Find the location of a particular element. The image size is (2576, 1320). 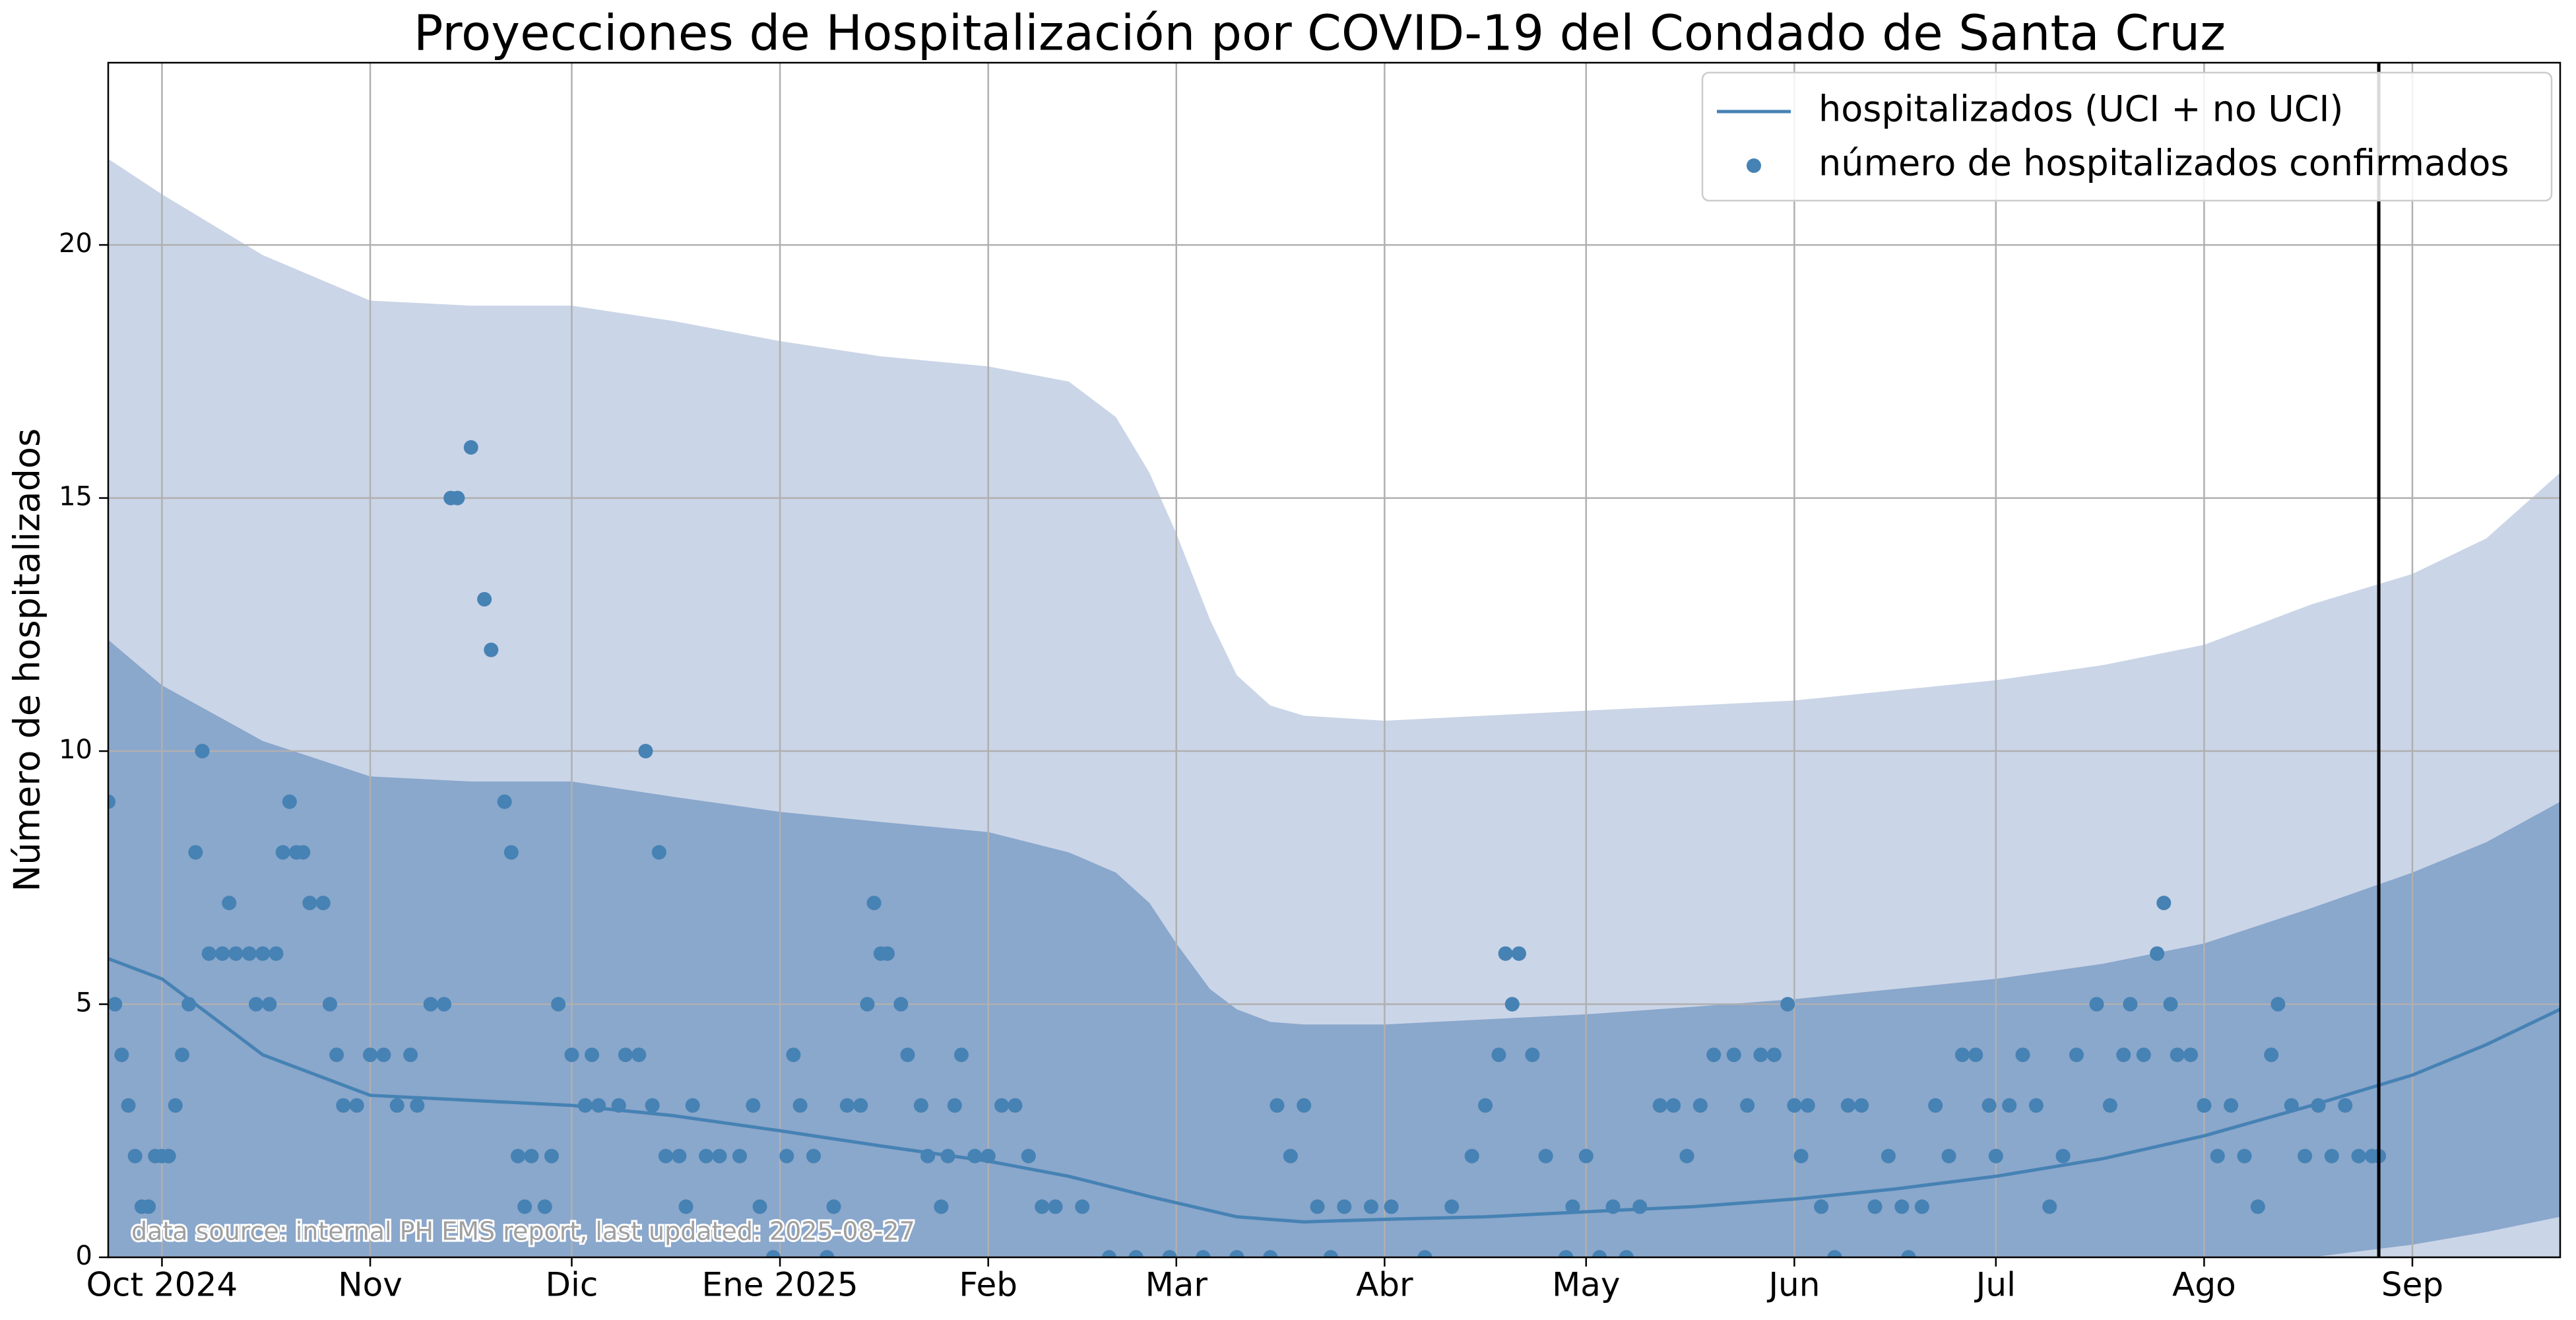

x-tick-label: Abr is located at coordinates (1385, 1285).